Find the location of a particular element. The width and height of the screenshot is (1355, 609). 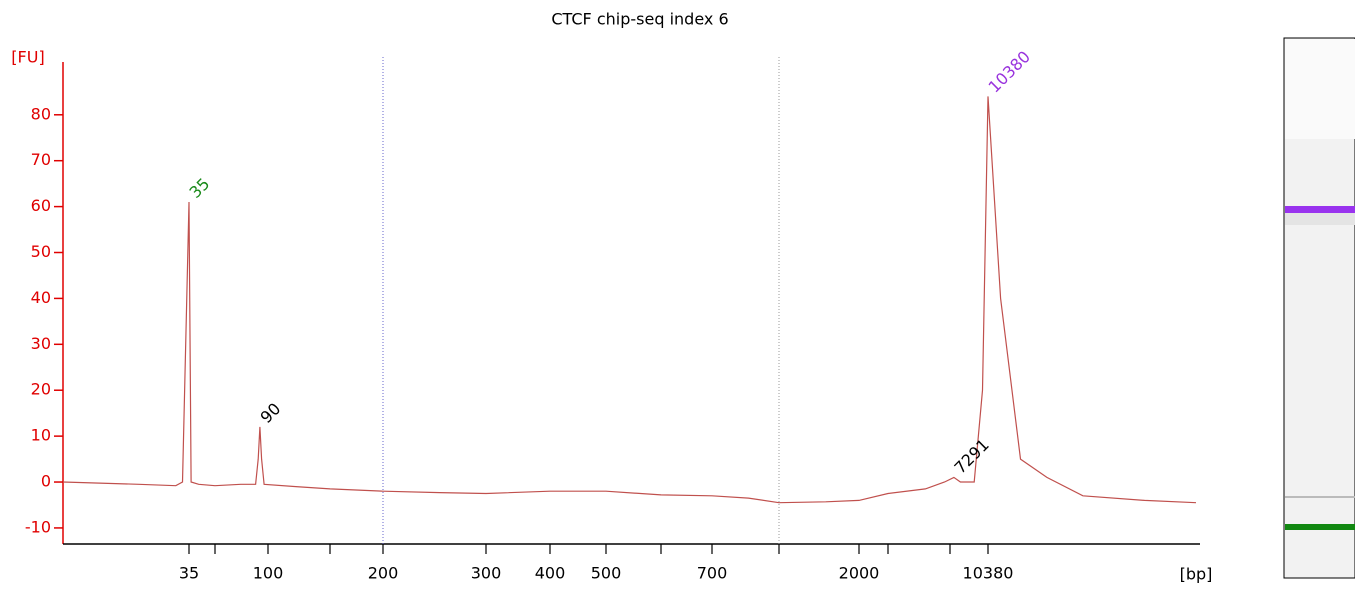

y-tick-label: 80 is located at coordinates (41, 113).